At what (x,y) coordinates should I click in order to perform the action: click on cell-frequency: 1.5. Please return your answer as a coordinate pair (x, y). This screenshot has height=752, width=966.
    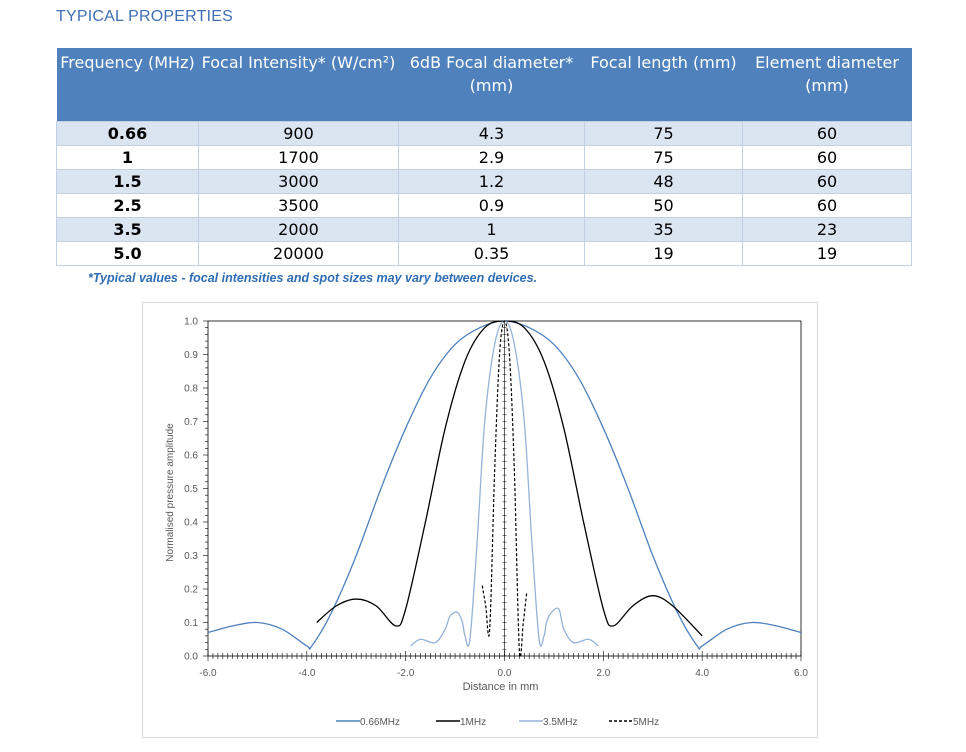
    Looking at the image, I should click on (127, 181).